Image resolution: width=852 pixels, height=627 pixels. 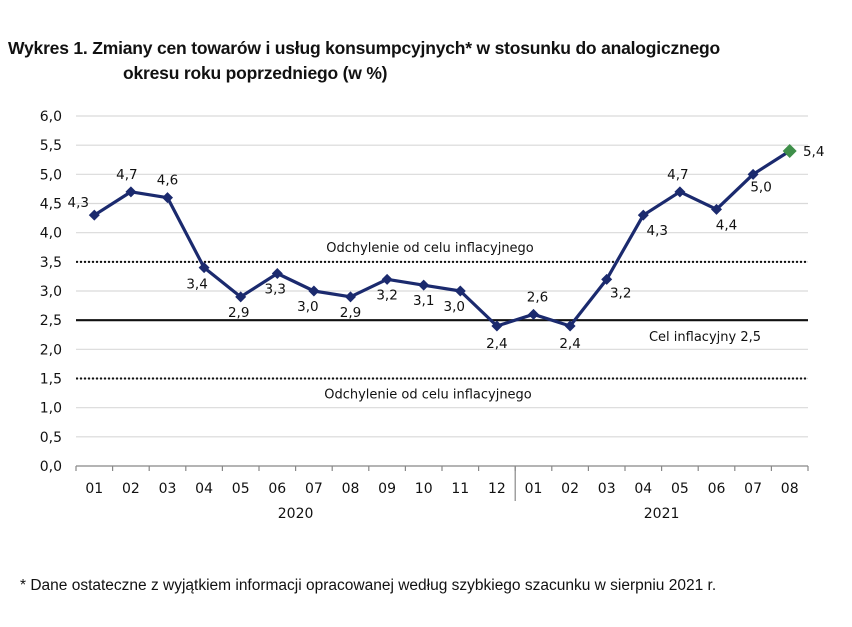 What do you see at coordinates (537, 297) in the screenshot?
I see `data-label: 2,6` at bounding box center [537, 297].